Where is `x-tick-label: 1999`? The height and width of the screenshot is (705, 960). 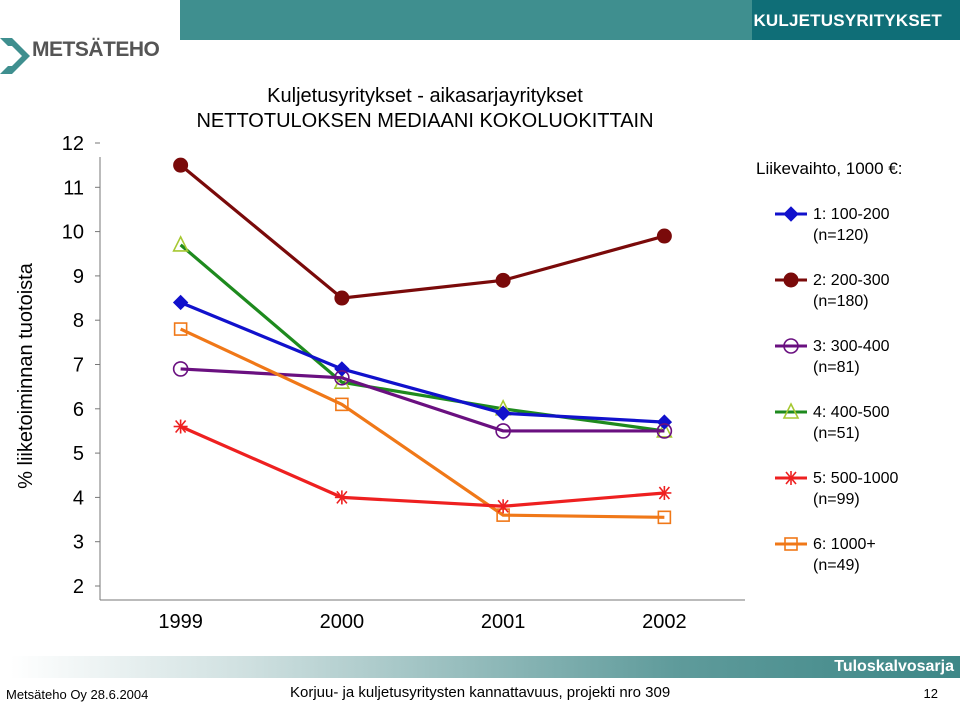
x-tick-label: 1999 is located at coordinates (180, 622).